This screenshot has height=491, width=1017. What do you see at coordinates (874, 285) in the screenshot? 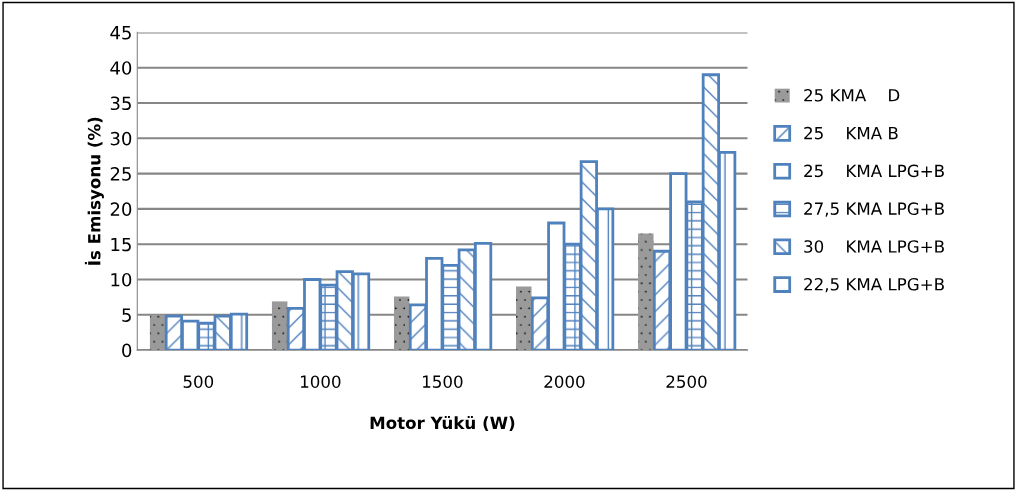
I see `legend-label: 22,5 KMA LPG+B` at bounding box center [874, 285].